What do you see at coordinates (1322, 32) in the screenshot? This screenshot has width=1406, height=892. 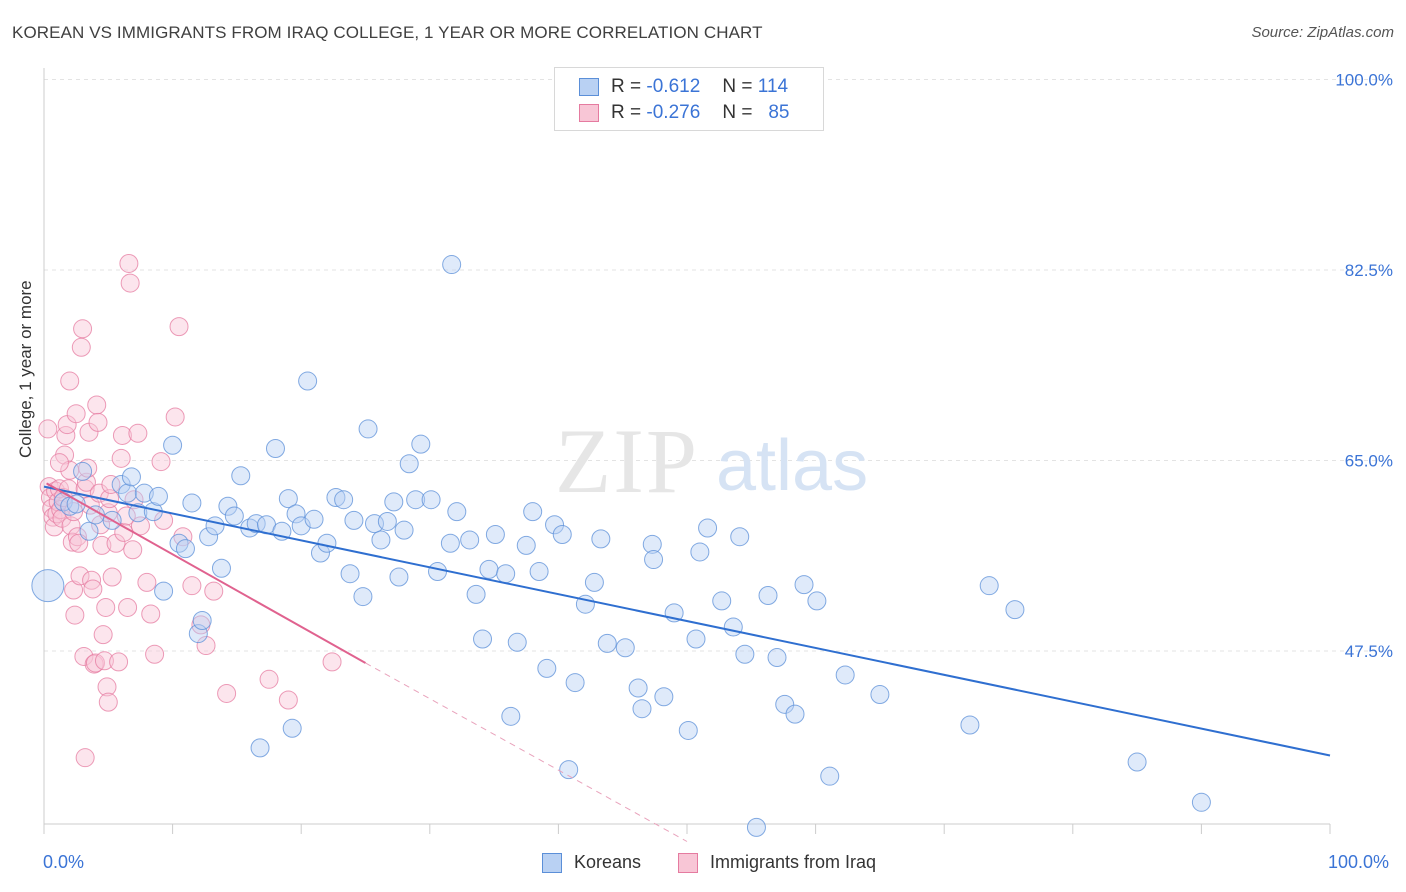 I see `source-note: Source: ZipAtlas.com` at bounding box center [1322, 32].